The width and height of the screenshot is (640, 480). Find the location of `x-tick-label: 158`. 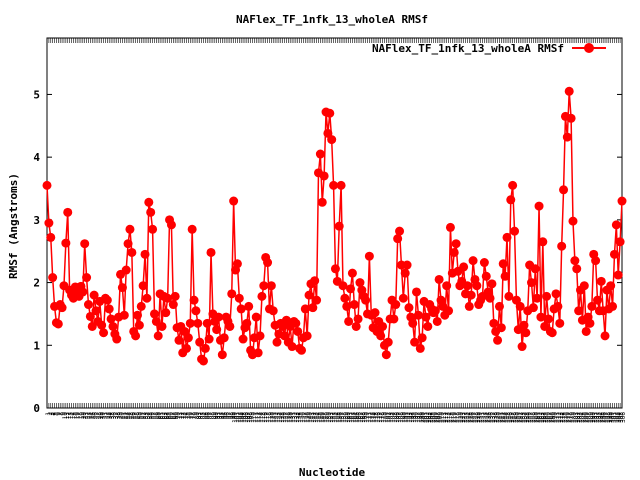

x-tick-label: 158 is located at coordinates (344, 417).